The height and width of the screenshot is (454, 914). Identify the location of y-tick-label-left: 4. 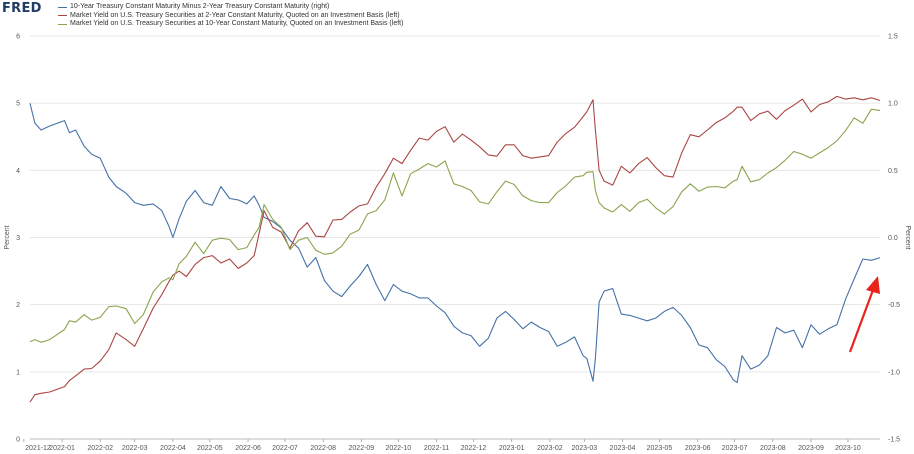
(18, 171).